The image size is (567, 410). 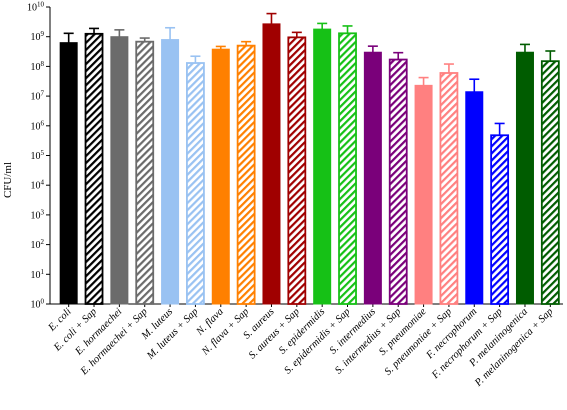 What do you see at coordinates (38, 244) in the screenshot?
I see `y-tick-label: 10²` at bounding box center [38, 244].